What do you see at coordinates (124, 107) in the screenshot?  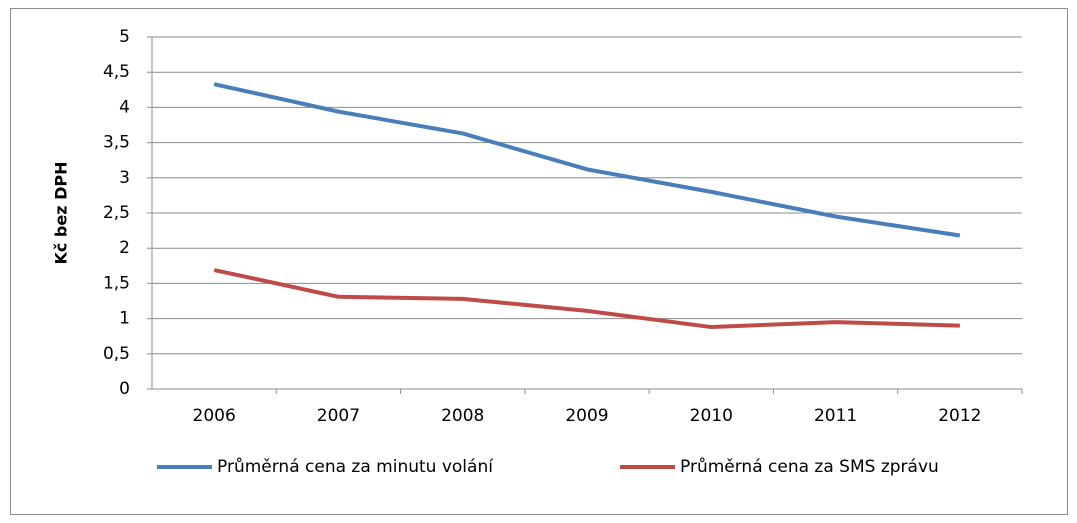 I see `y-tick-label: 4` at bounding box center [124, 107].